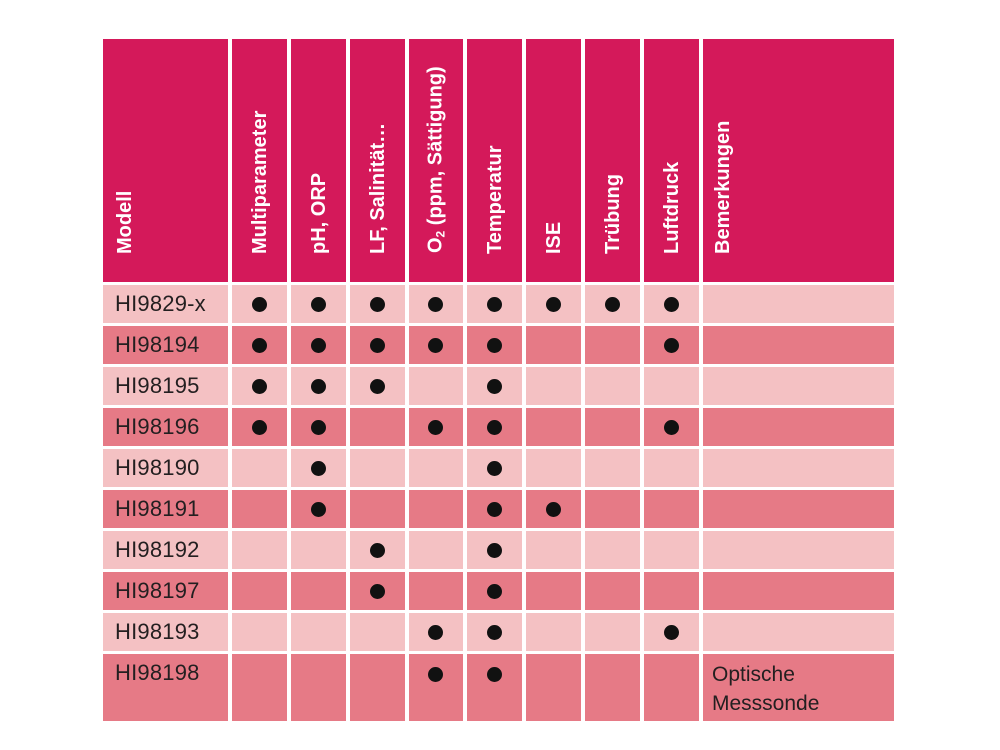 The width and height of the screenshot is (1000, 750). What do you see at coordinates (798, 160) in the screenshot?
I see `header-cell-remarks: Bemerkungen` at bounding box center [798, 160].